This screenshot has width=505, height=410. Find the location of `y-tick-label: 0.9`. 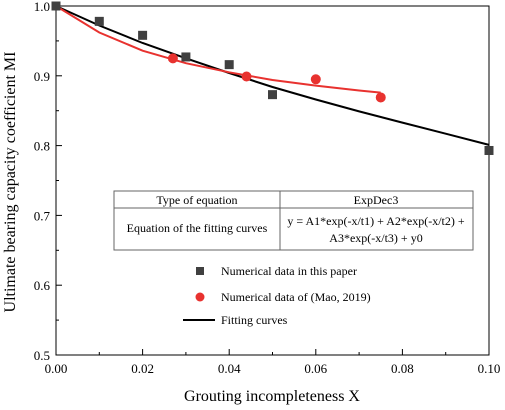

y-tick-label: 0.9 is located at coordinates (42, 76).